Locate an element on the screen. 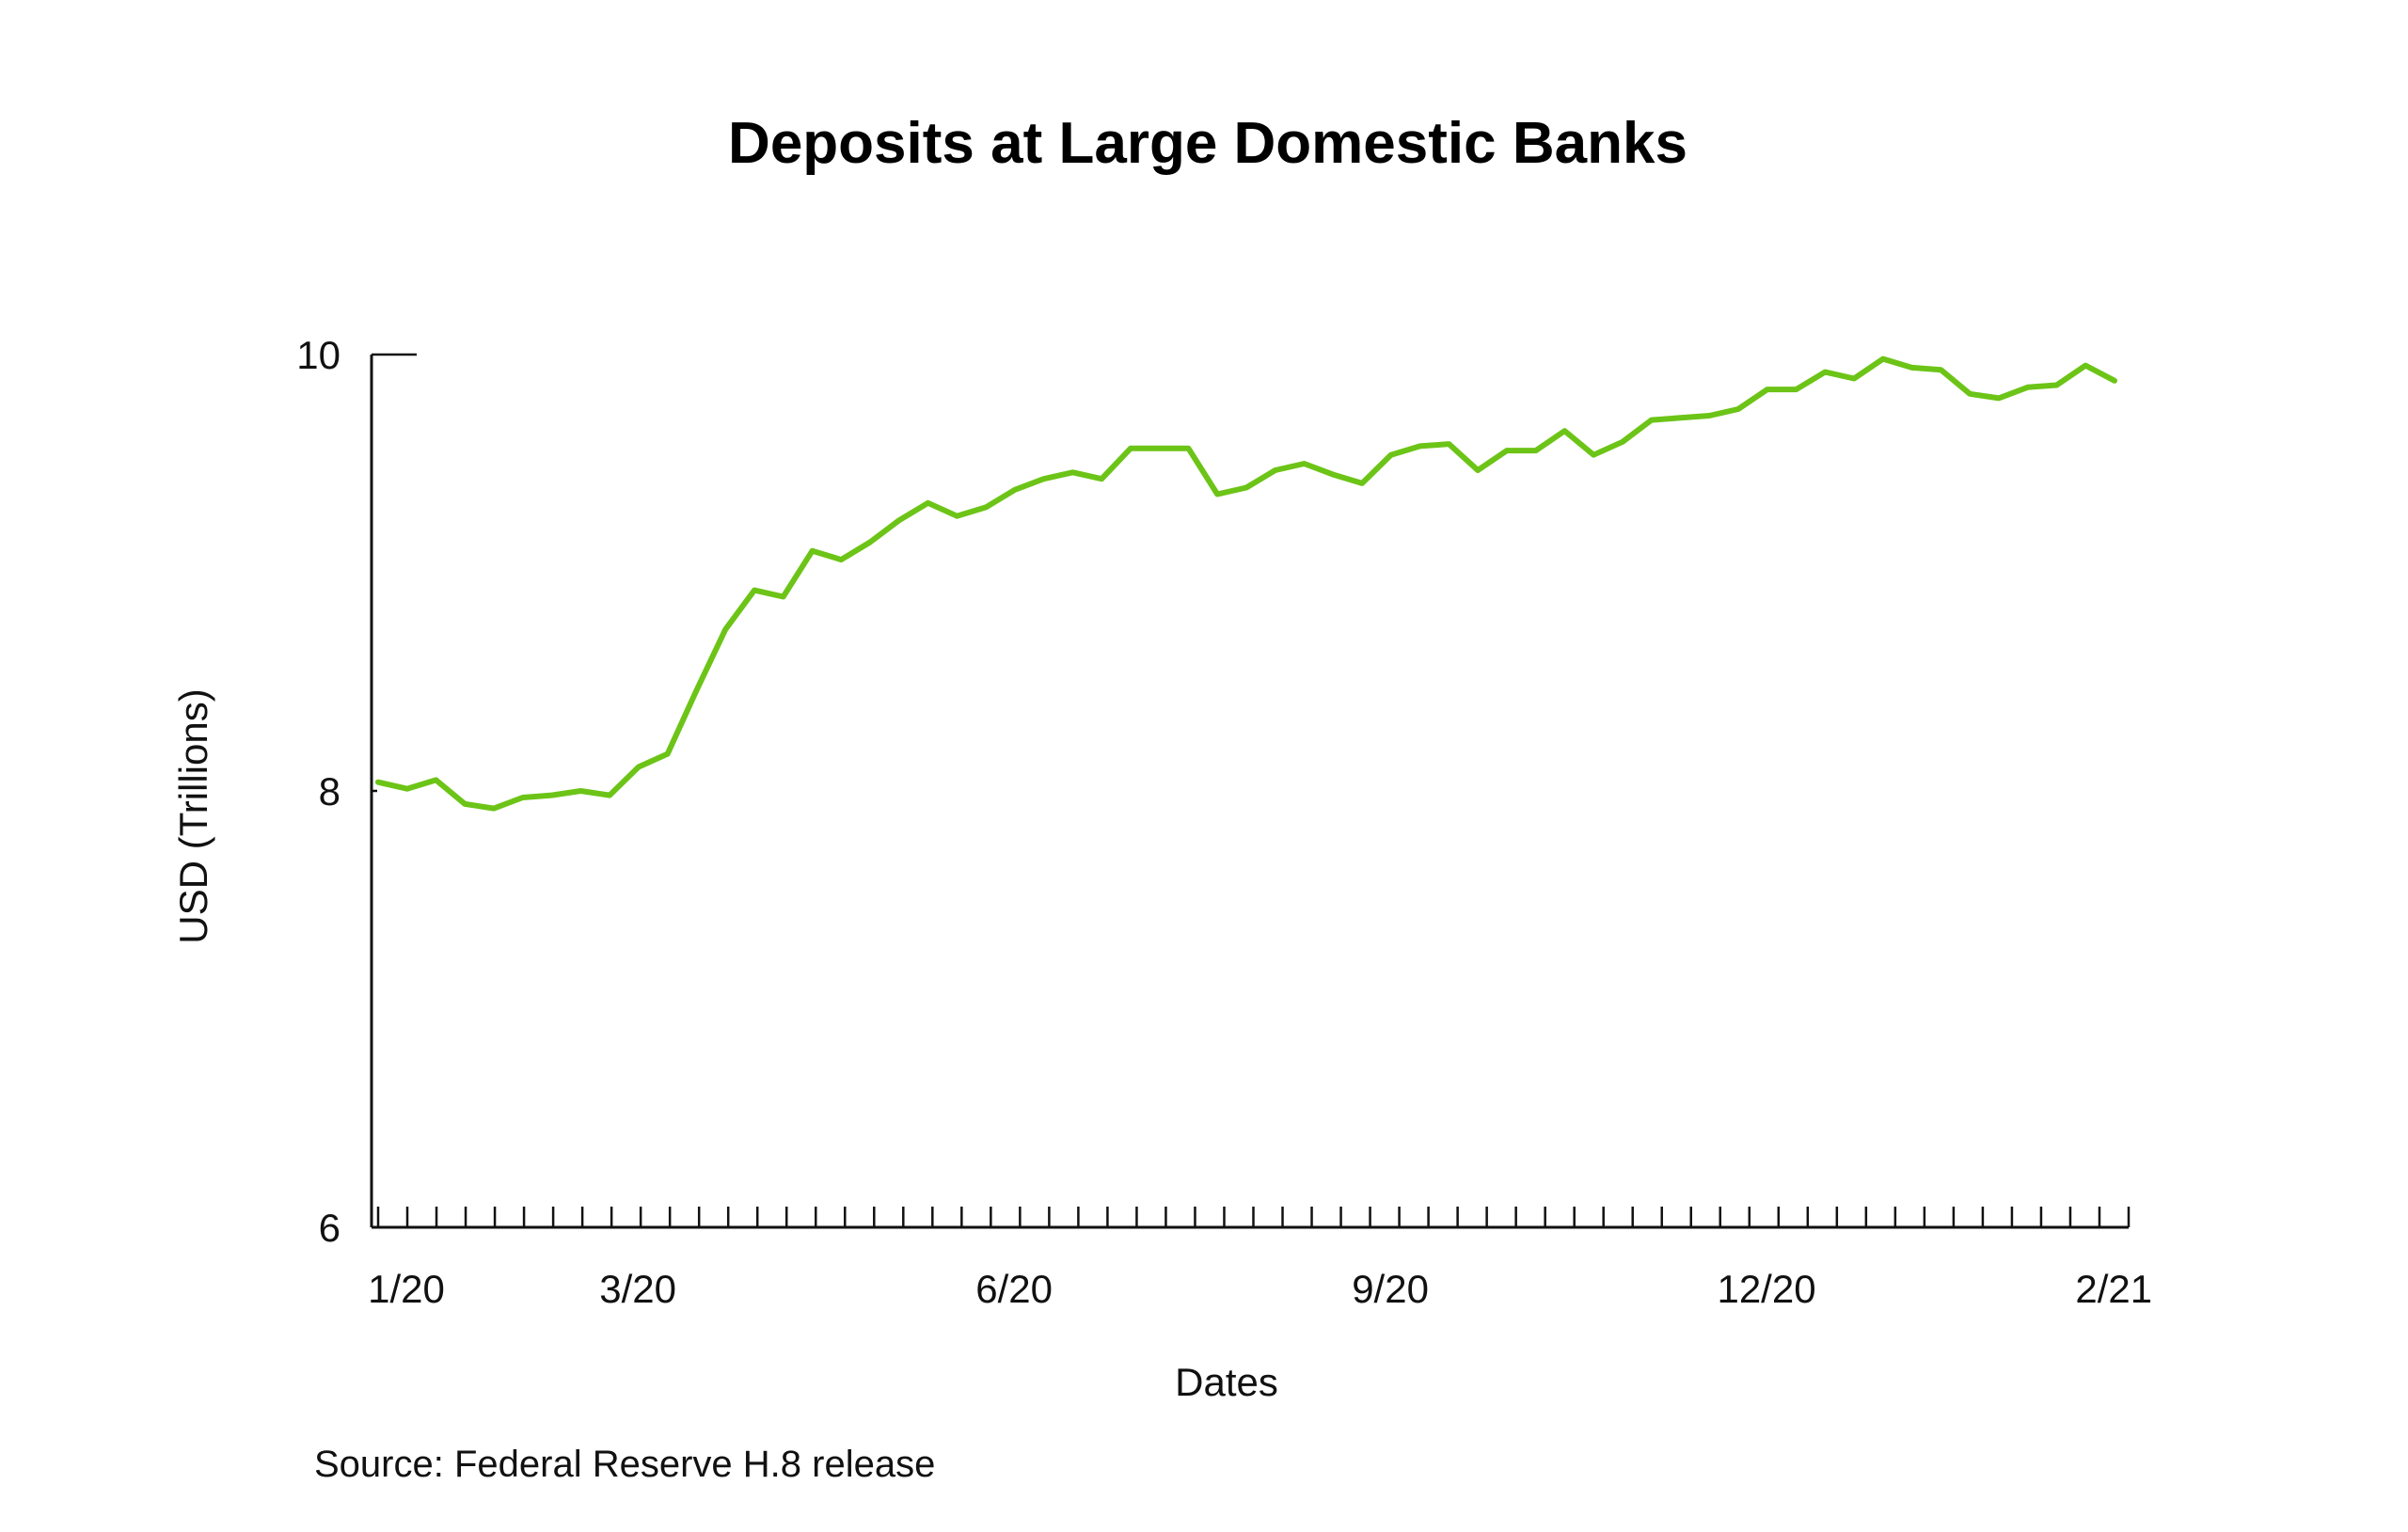 The image size is (2408, 1532). x-tick-label: 1/20 is located at coordinates (407, 1289).